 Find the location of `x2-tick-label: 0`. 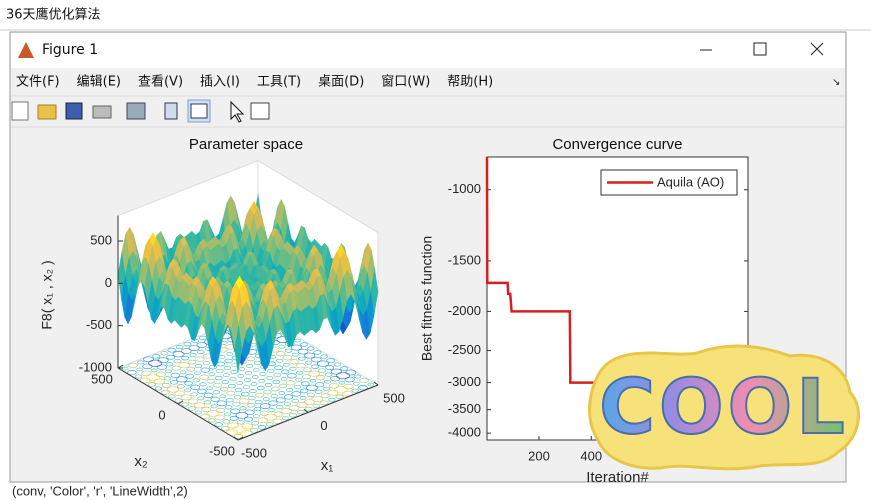

x2-tick-label: 0 is located at coordinates (161, 414).